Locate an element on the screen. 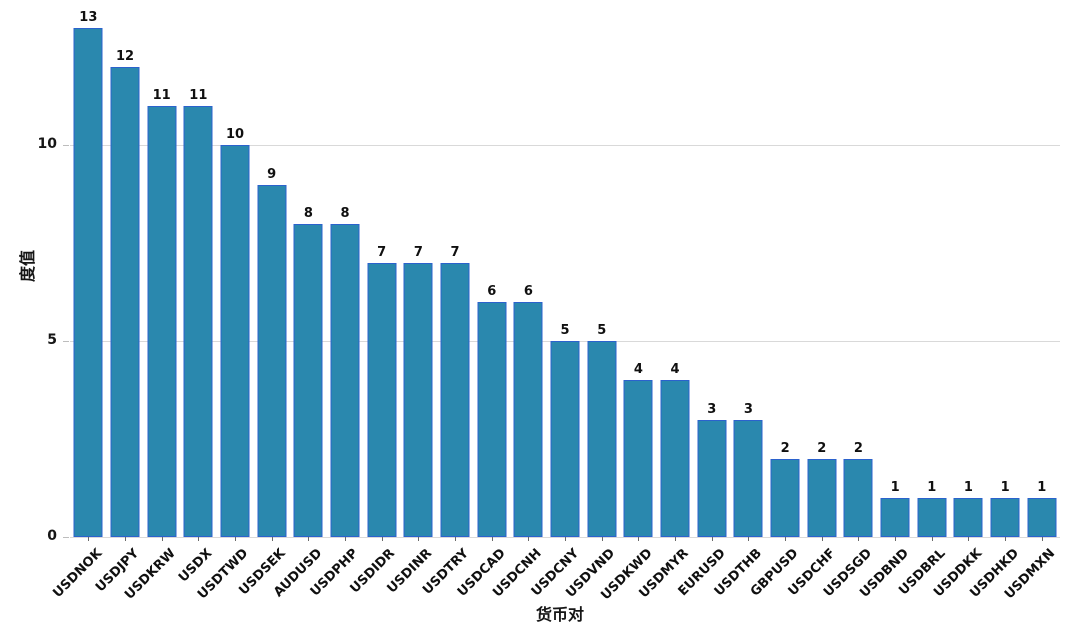  bar-USDCNY is located at coordinates (565, 439).